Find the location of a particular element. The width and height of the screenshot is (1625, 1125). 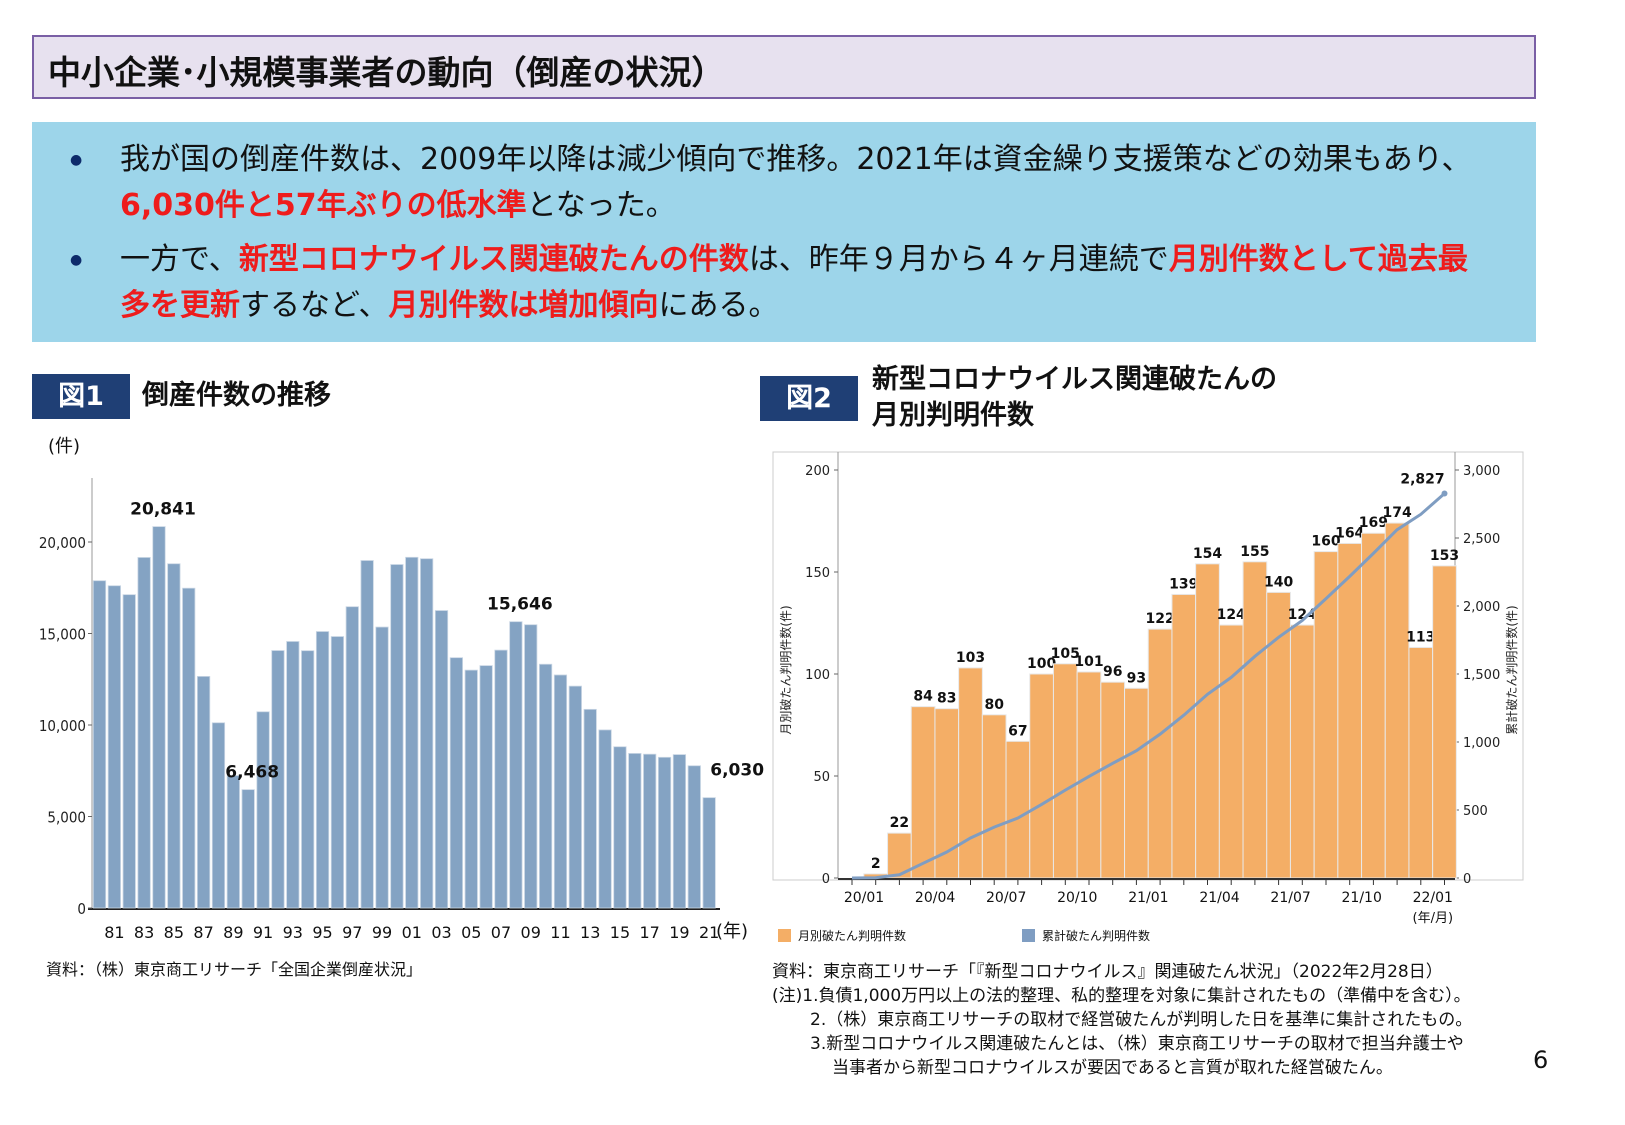

x-tick-label: 21 is located at coordinates (709, 932).